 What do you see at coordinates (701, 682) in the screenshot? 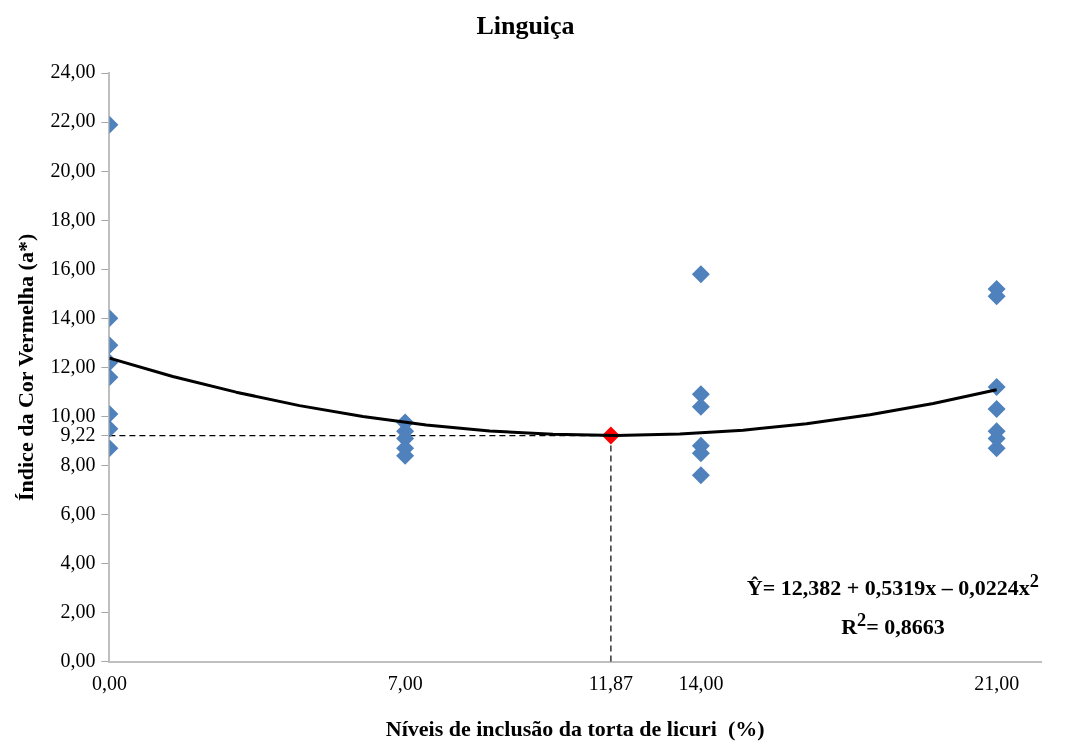
I see `x-tick-label: 14,00` at bounding box center [701, 682].